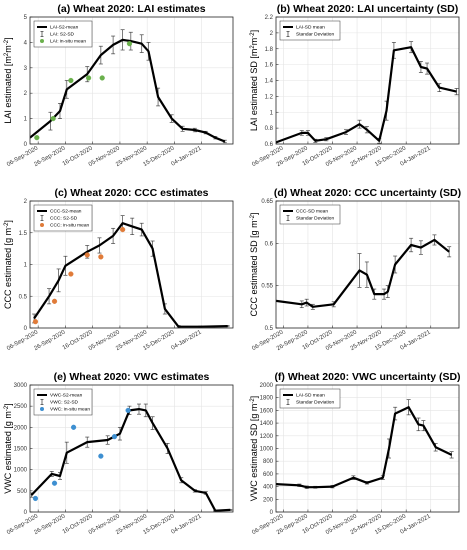 The width and height of the screenshot is (467, 550). I want to click on y-axis-label: CCC estimated [g m-2], so click(8, 264).